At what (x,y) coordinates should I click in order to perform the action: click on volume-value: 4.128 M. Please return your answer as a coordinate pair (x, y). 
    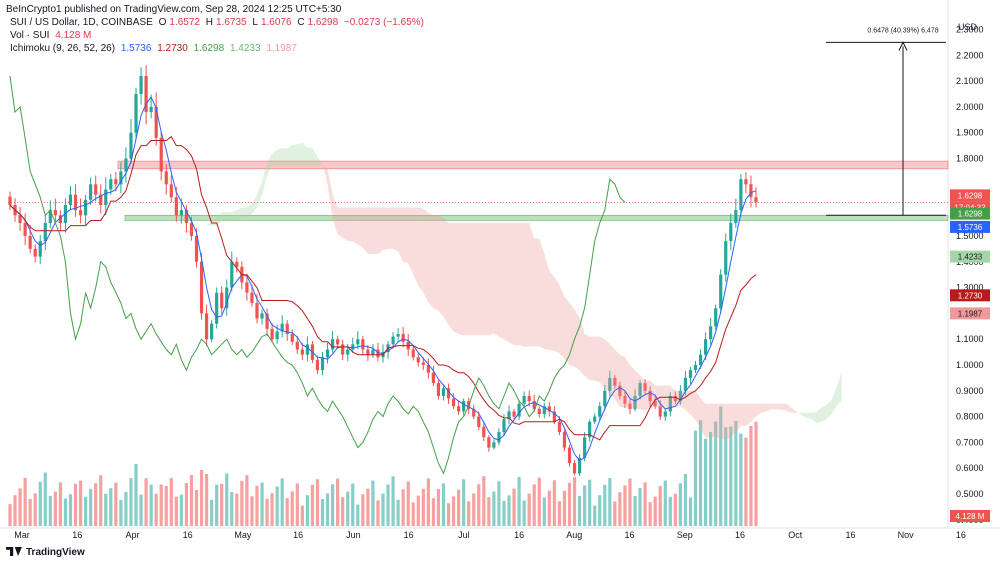
    Looking at the image, I should click on (73, 35).